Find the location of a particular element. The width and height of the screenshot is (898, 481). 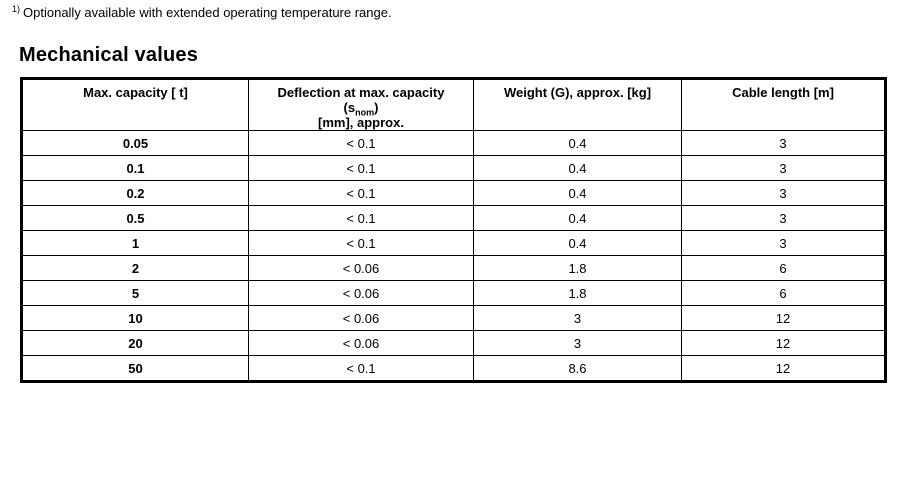

header-deflection-subscript: nom is located at coordinates (365, 112).